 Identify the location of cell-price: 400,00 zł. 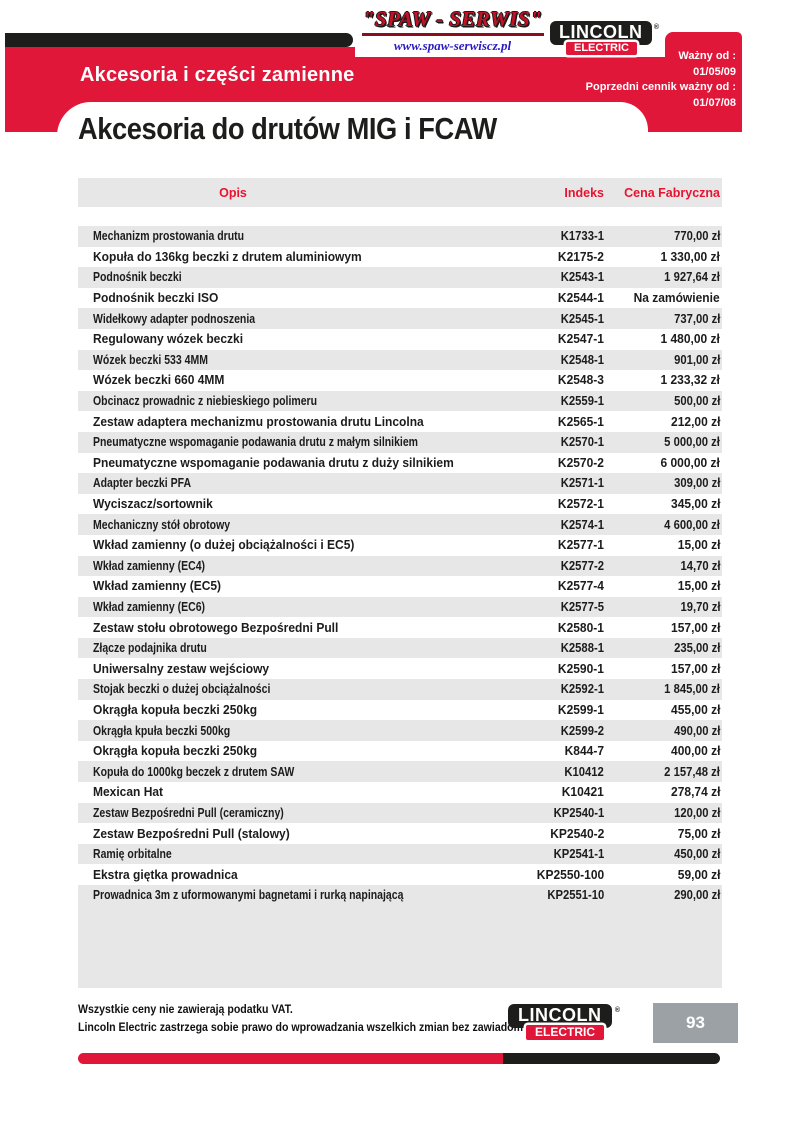
(695, 751).